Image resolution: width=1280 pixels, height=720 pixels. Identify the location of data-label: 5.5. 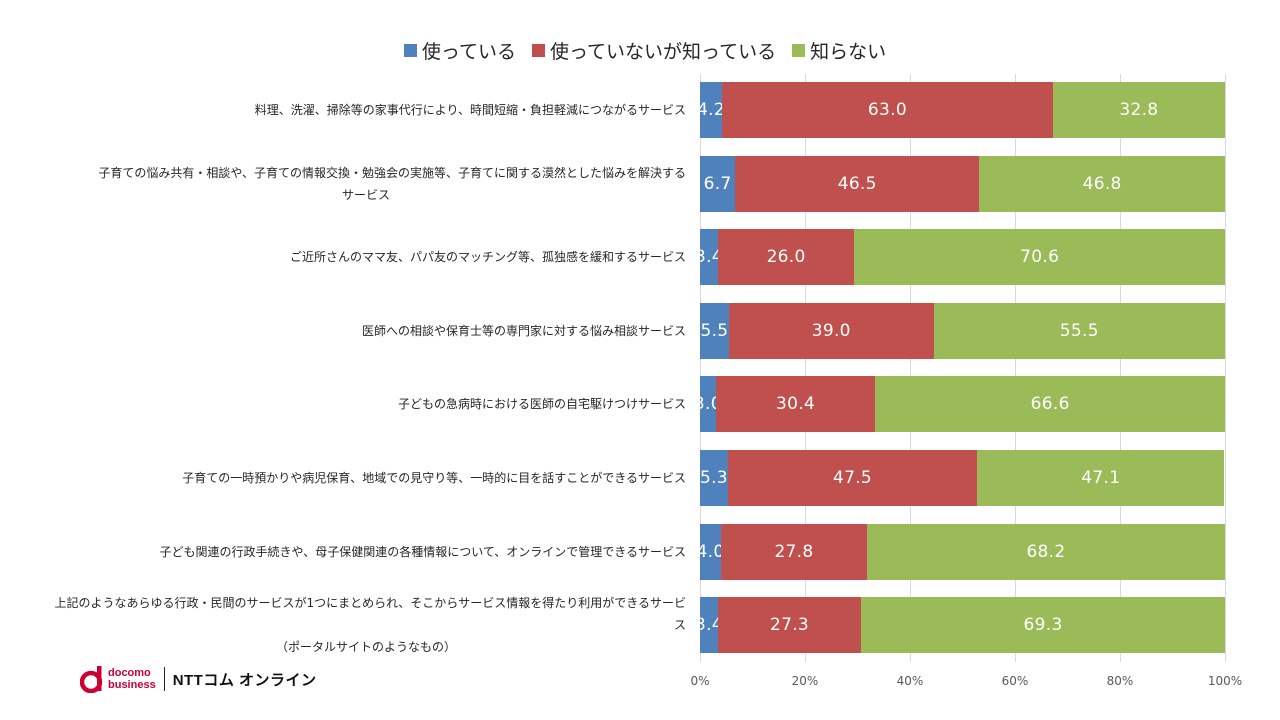
(714, 330).